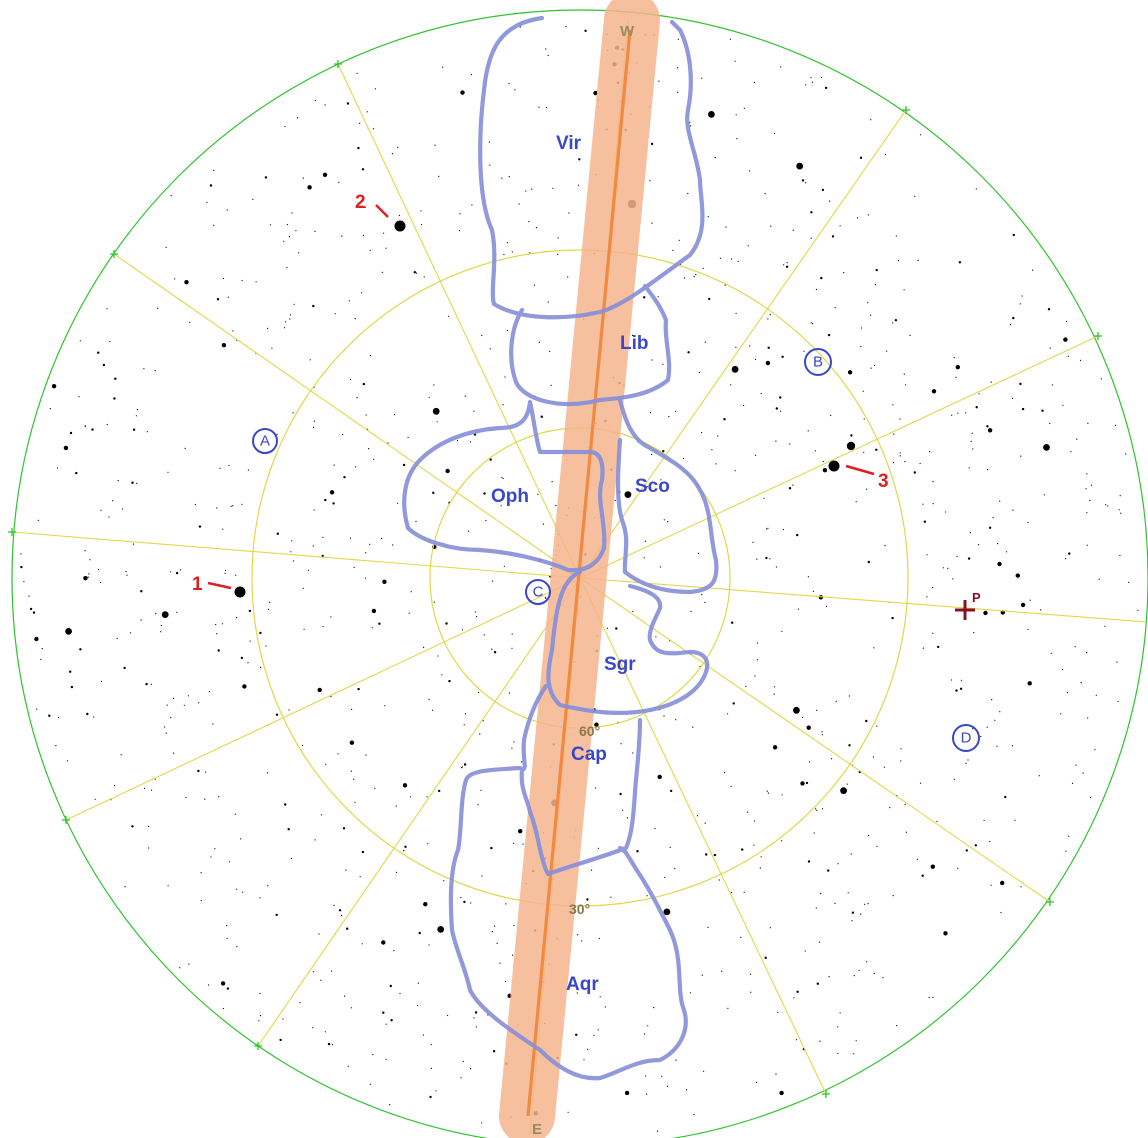 The image size is (1148, 1138). What do you see at coordinates (589, 731) in the screenshot?
I see `altitude-label-60: 60°` at bounding box center [589, 731].